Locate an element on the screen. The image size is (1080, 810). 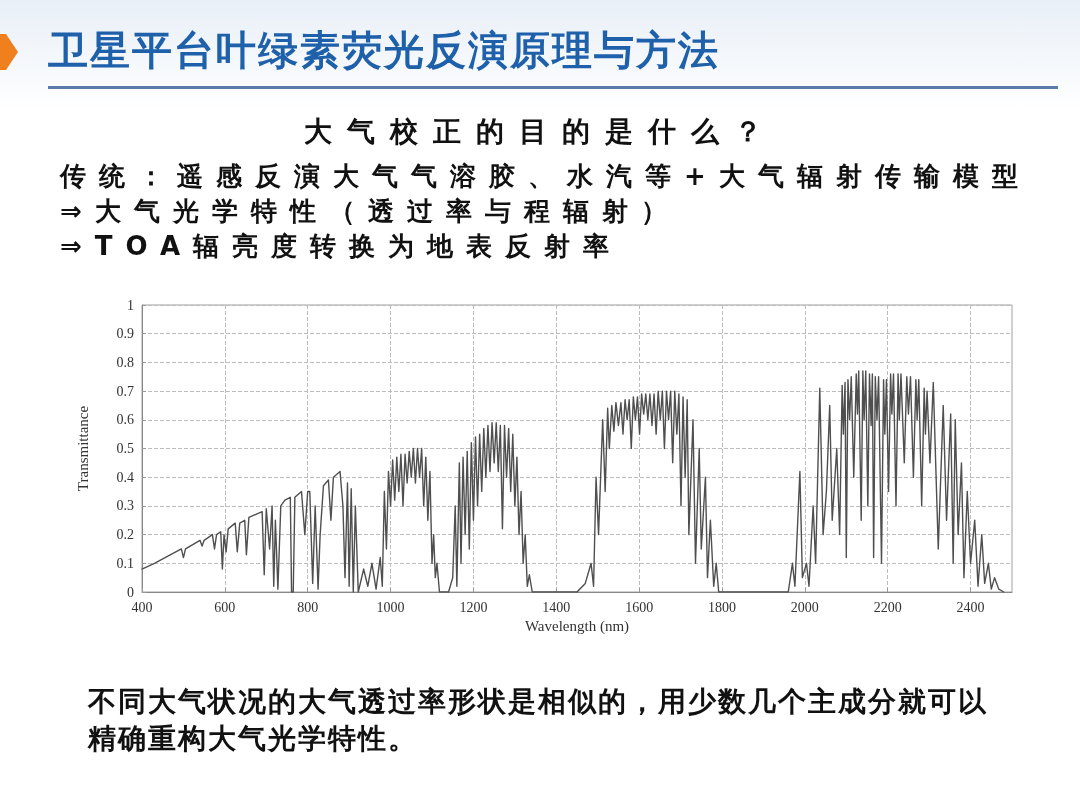
x-tick-label: 1200 is located at coordinates (473, 607).